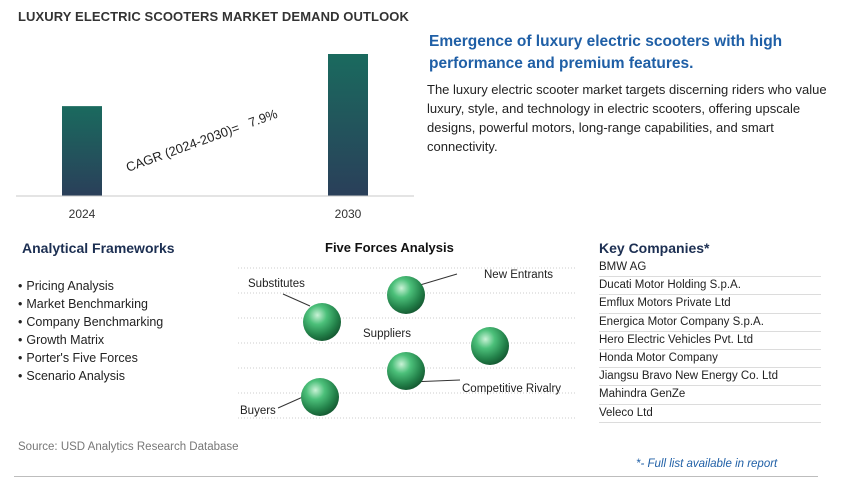 The width and height of the screenshot is (842, 482). What do you see at coordinates (90, 358) in the screenshot?
I see `list-item: Porter's Five Forces` at bounding box center [90, 358].